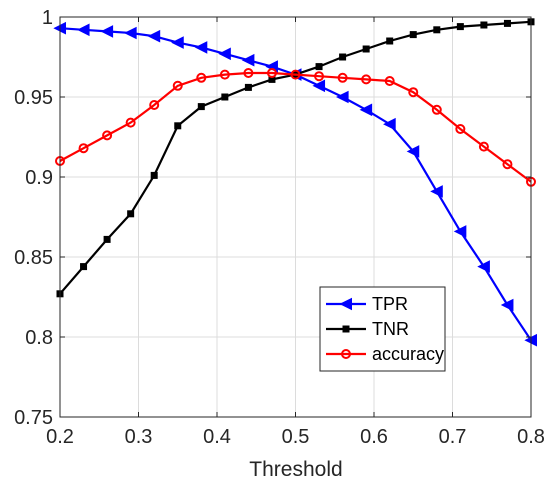 Image resolution: width=550 pixels, height=485 pixels. Describe the element at coordinates (345, 304) in the screenshot. I see `legend-marker-tpr` at that location.